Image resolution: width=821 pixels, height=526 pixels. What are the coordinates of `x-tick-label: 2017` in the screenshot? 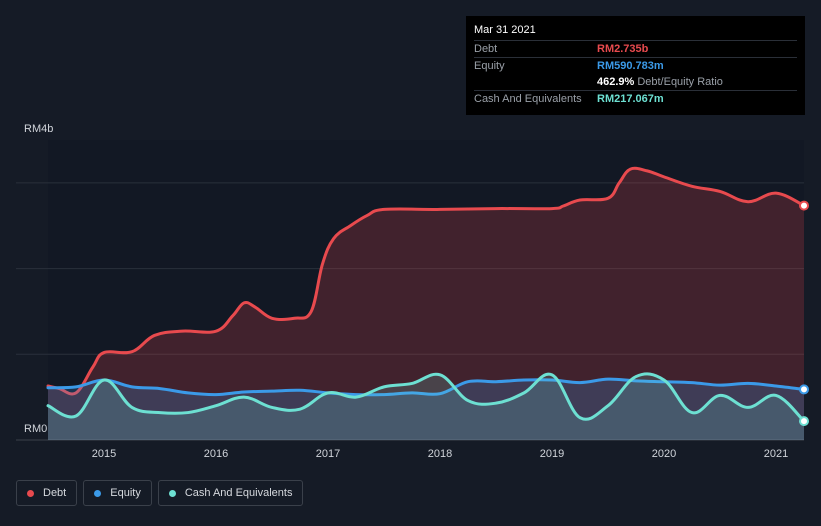 It's located at (328, 454).